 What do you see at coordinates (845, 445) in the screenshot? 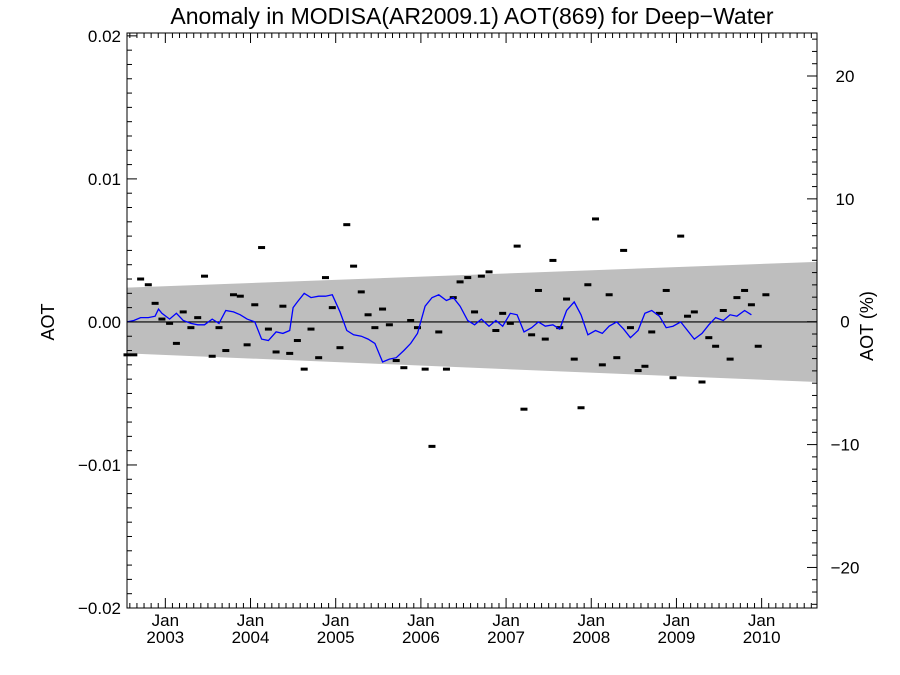
I see `y2-tick-label: −10` at bounding box center [845, 445].